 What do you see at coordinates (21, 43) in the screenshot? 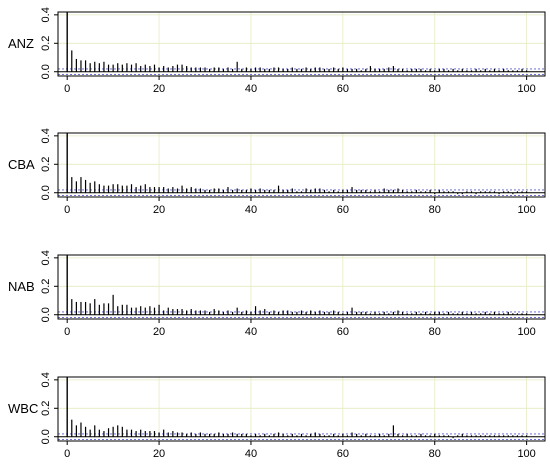
I see `panel-label: ANZ` at bounding box center [21, 43].